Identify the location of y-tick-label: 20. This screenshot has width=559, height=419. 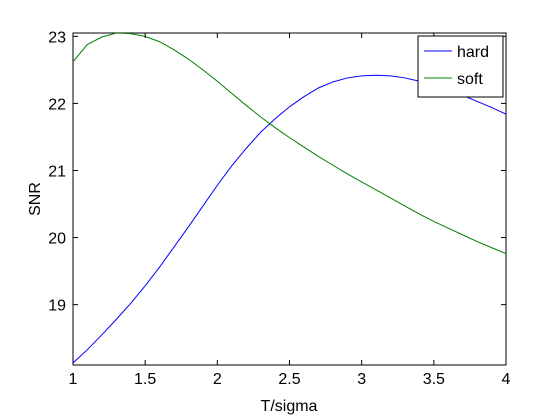
(57, 239).